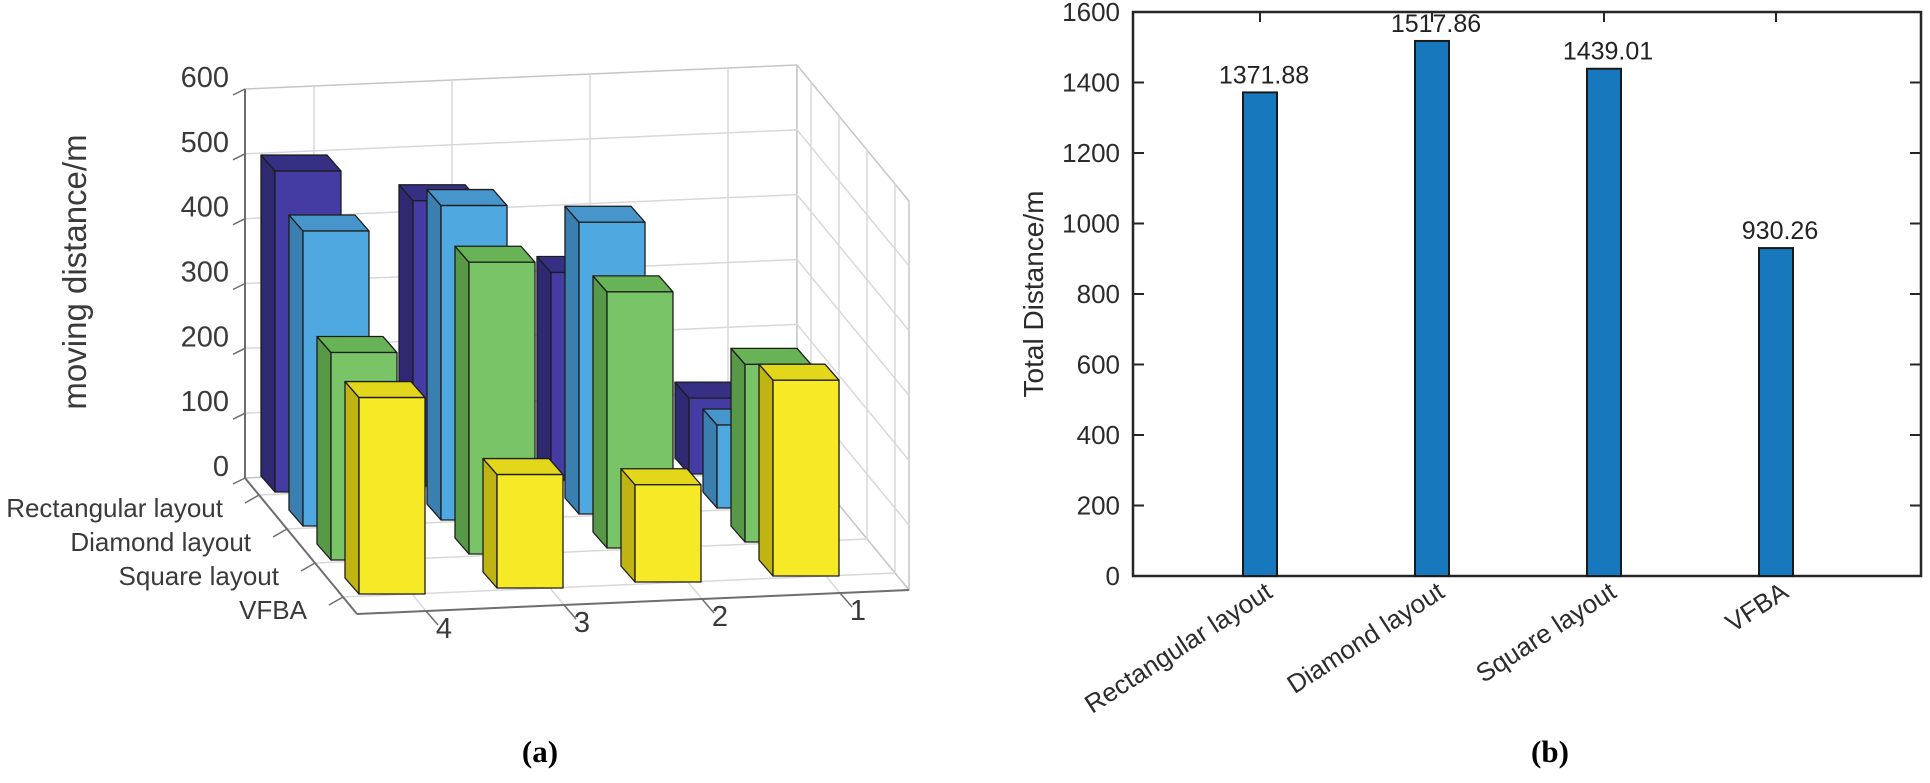  I want to click on bar-value-label: 1517.86, so click(1436, 24).